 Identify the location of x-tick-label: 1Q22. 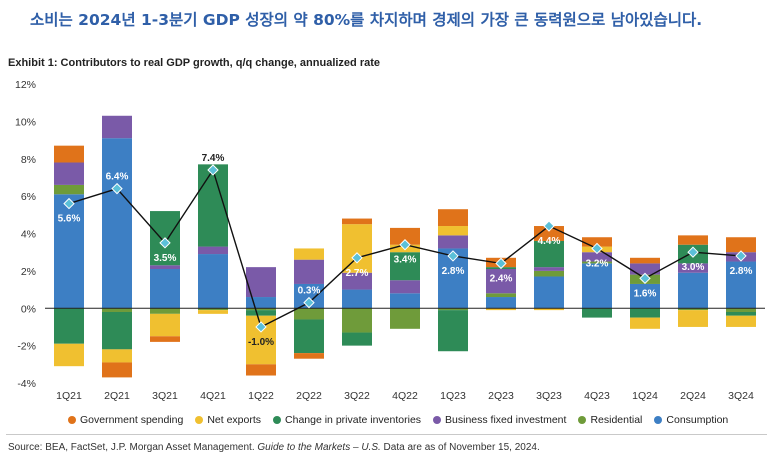
(261, 396).